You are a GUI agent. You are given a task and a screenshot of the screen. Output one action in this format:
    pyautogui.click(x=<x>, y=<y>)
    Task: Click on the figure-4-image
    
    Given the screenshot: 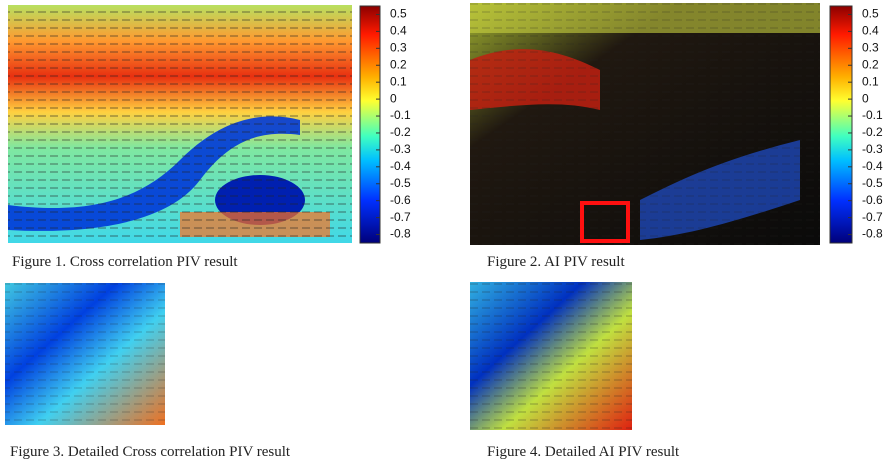 What is the action you would take?
    pyautogui.click(x=551, y=356)
    